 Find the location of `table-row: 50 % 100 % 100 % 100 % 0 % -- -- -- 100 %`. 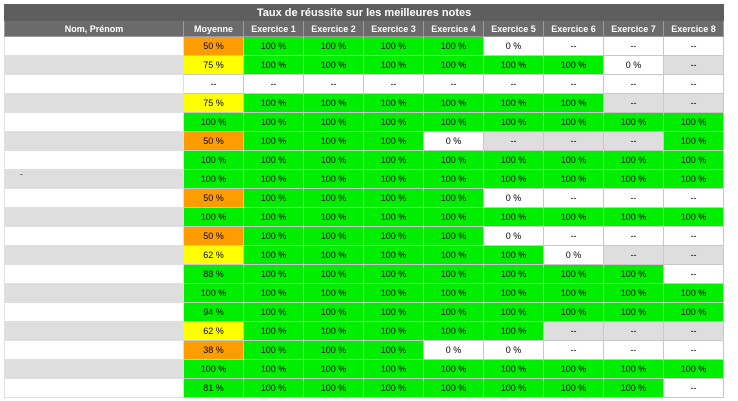

table-row: 50 % 100 % 100 % 100 % 0 % -- -- -- 100 % is located at coordinates (364, 141).